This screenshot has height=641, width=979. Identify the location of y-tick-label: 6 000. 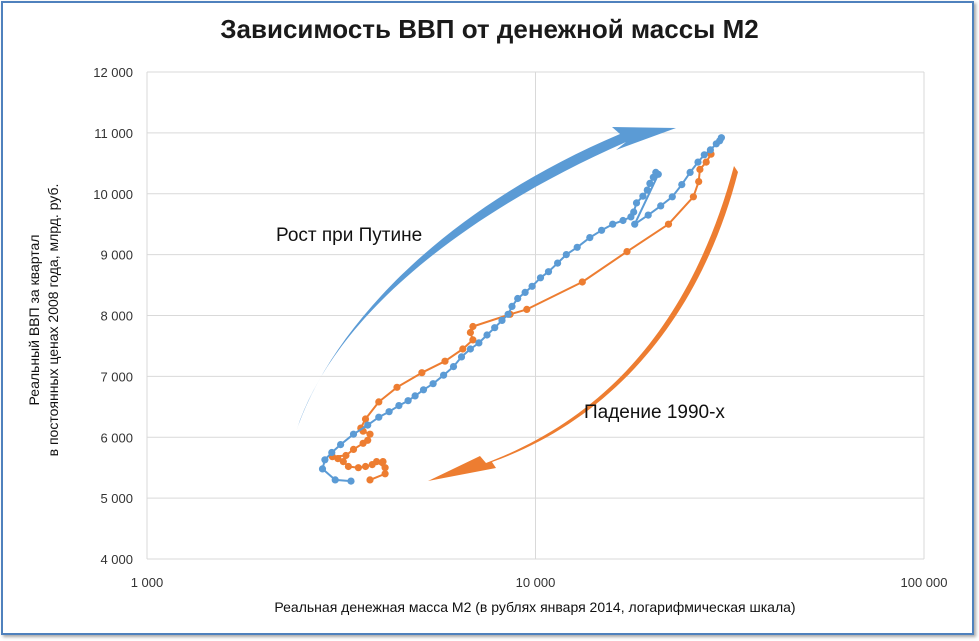
(116, 437).